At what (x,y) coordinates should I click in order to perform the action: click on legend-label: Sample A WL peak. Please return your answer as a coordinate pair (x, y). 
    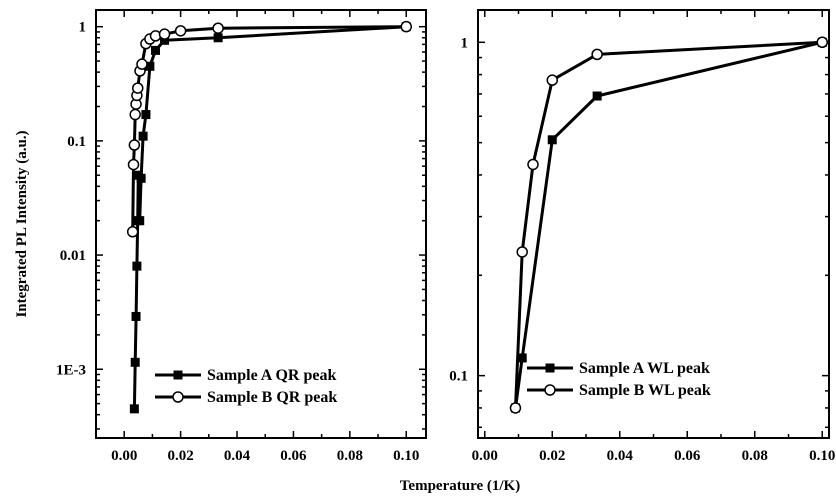
    Looking at the image, I should click on (644, 368).